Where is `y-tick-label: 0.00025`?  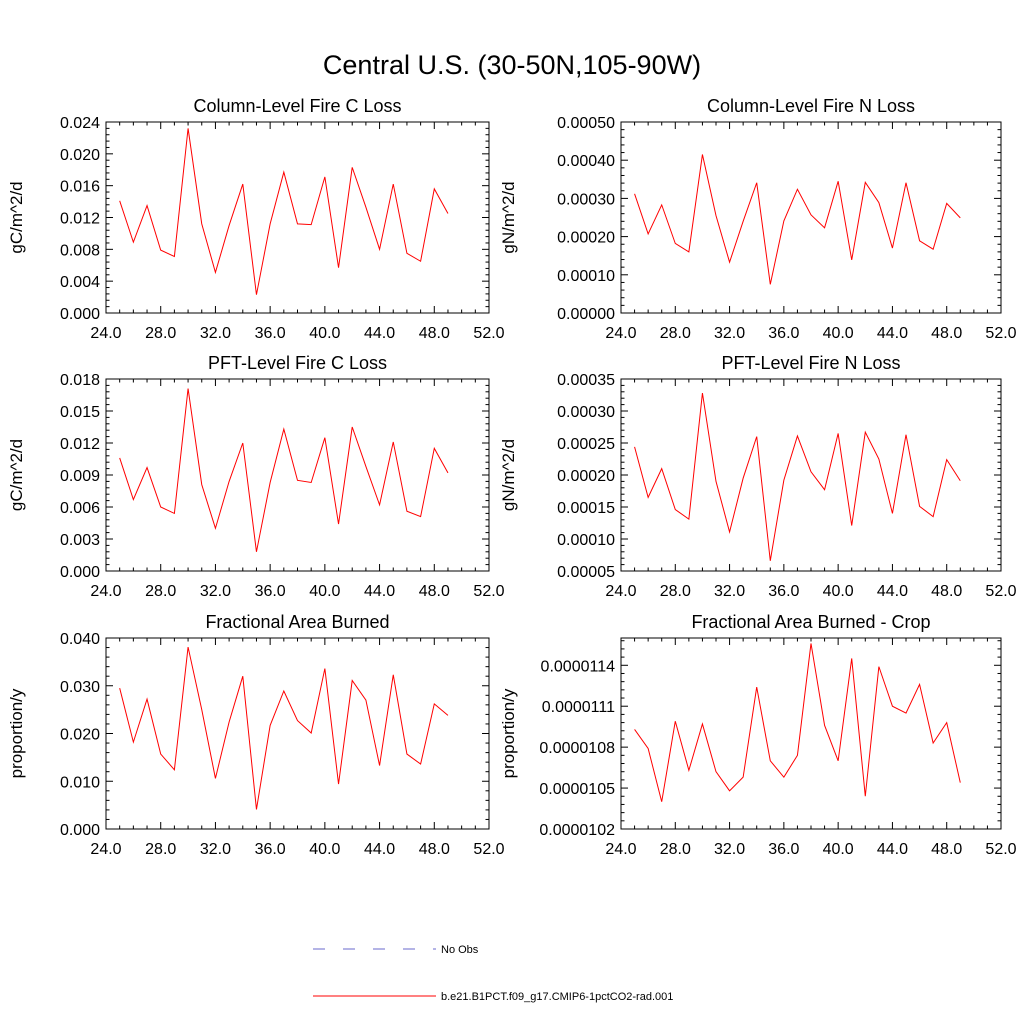 y-tick-label: 0.00025 is located at coordinates (586, 444).